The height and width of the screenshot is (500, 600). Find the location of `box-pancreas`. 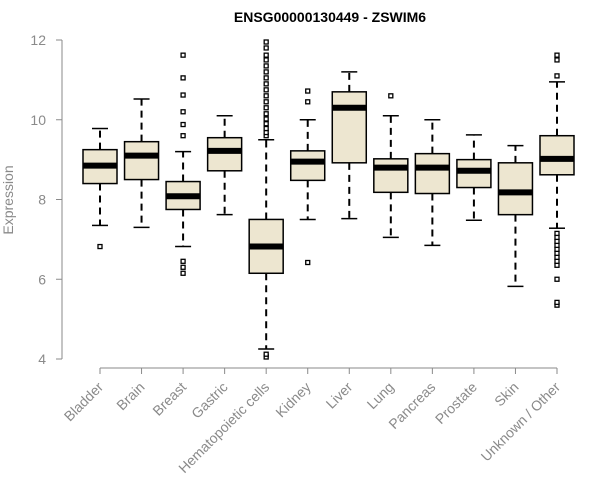

box-pancreas is located at coordinates (432, 183).